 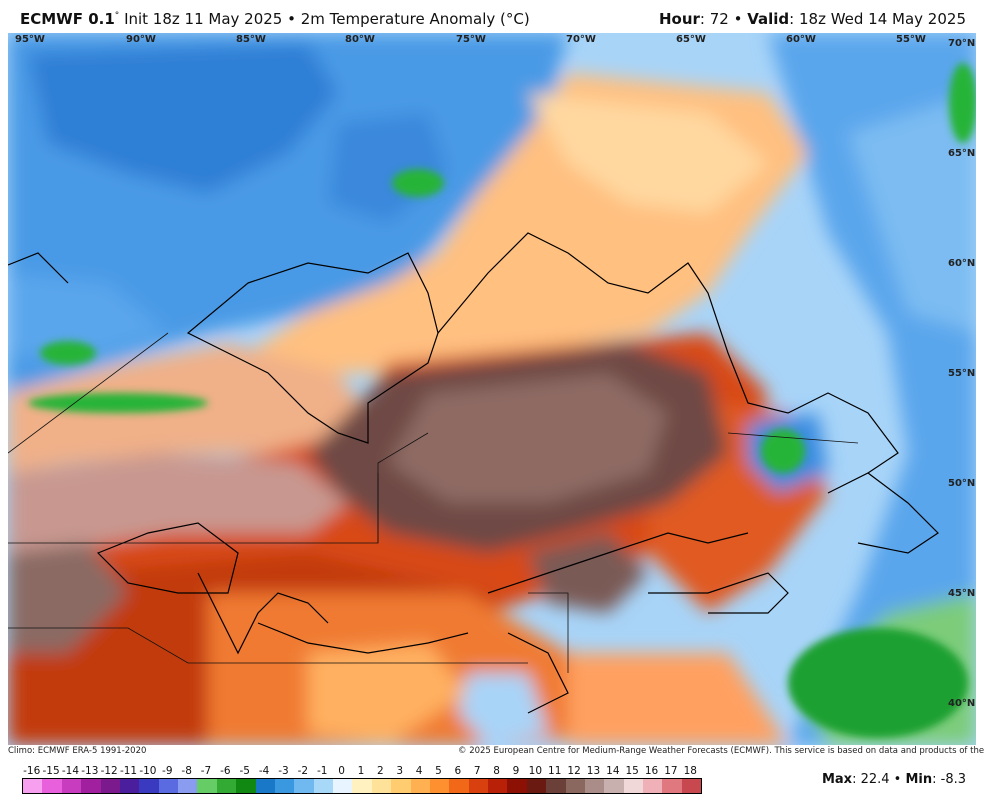 What do you see at coordinates (77, 751) in the screenshot?
I see `climo-note: Climo: ECMWF ERA-5 1991-2020` at bounding box center [77, 751].